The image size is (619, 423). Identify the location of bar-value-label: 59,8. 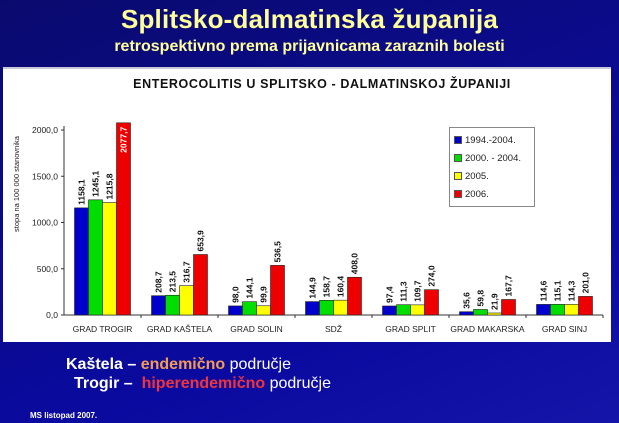
(481, 298).